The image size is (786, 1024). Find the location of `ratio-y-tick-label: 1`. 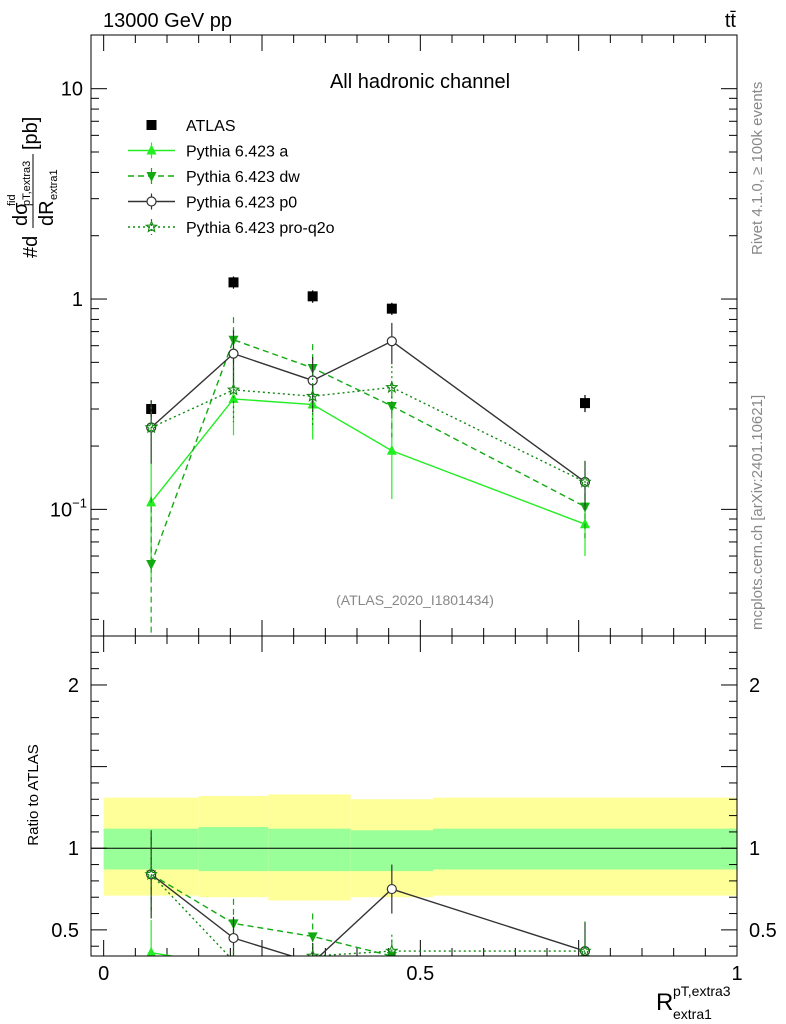

ratio-y-tick-label: 1 is located at coordinates (73, 849).